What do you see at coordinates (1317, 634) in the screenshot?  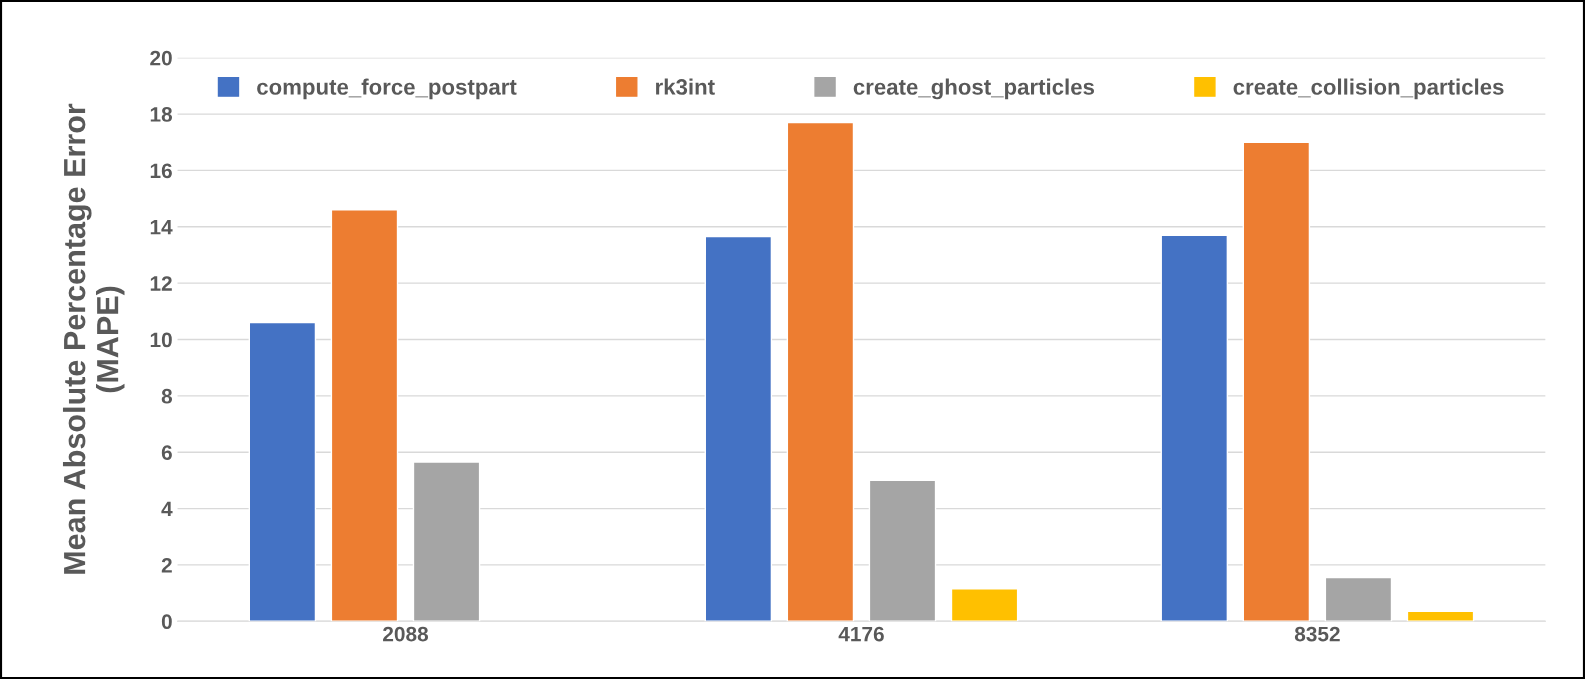 I see `x-tick-label: 8352` at bounding box center [1317, 634].